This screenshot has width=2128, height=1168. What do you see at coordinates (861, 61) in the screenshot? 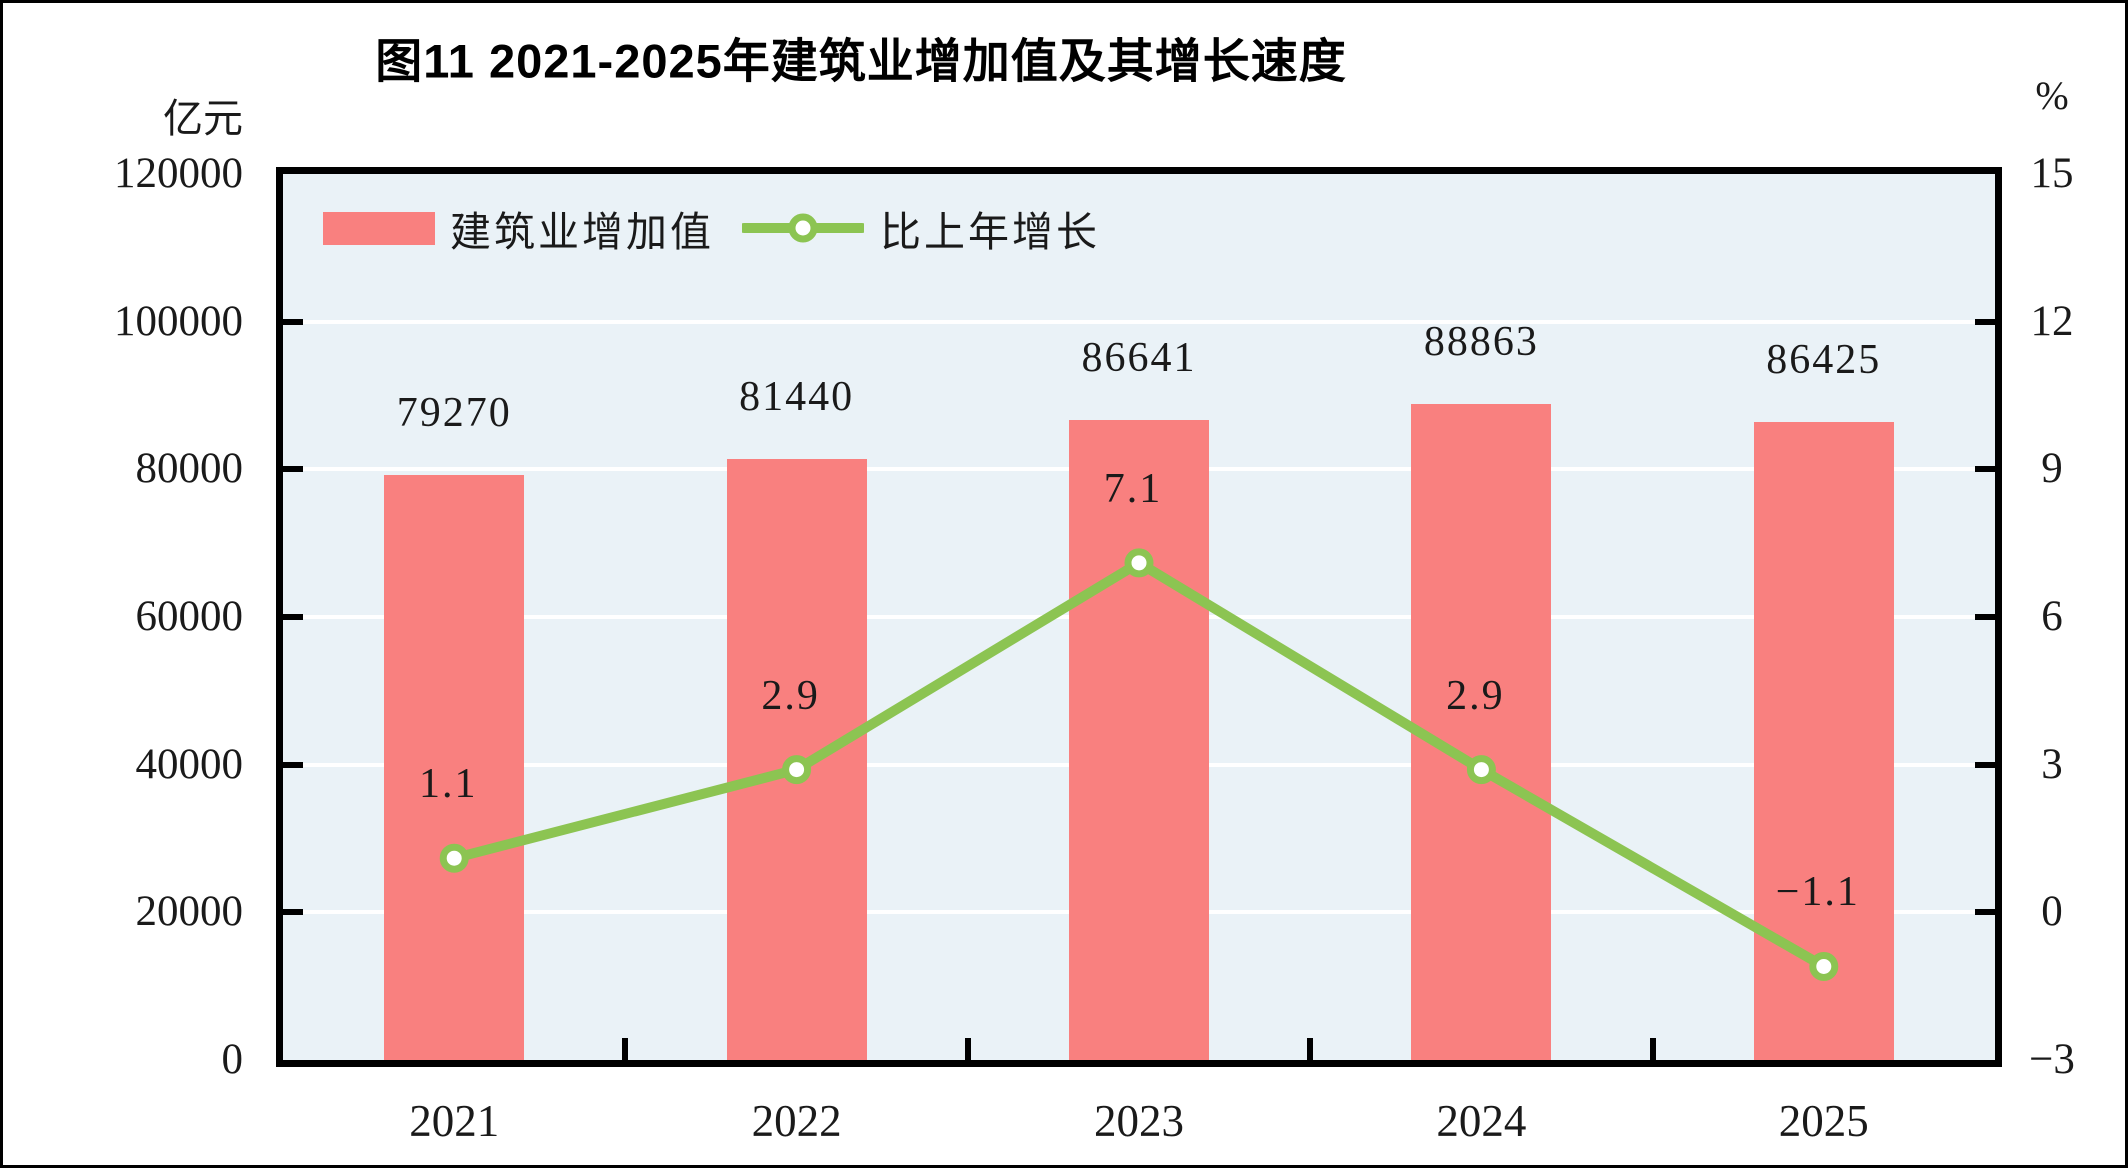
I see `chart-title: 图11 2021-2025年建筑业增加值及其增长速度` at bounding box center [861, 61].